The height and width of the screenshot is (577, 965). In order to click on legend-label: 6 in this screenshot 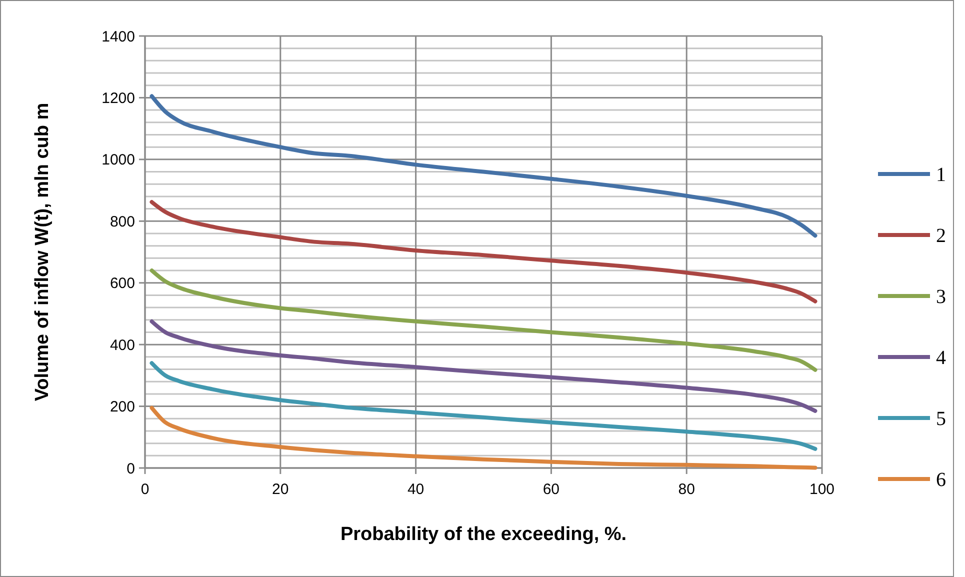, I will do `click(941, 480)`.